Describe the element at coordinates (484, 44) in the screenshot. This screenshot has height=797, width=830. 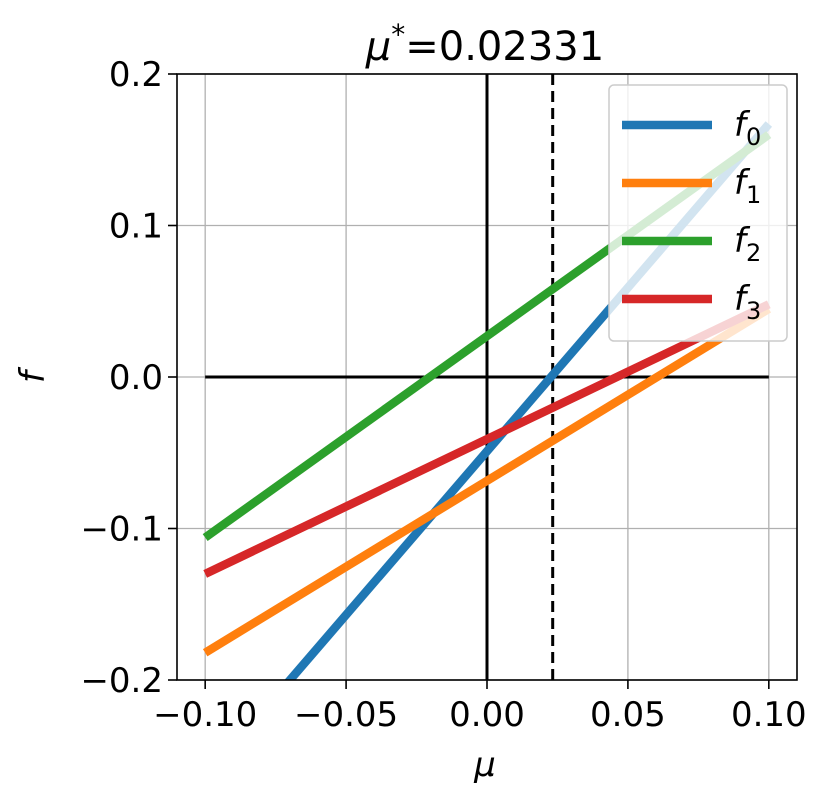
I see `chart-title: μ*=0.02331` at that location.